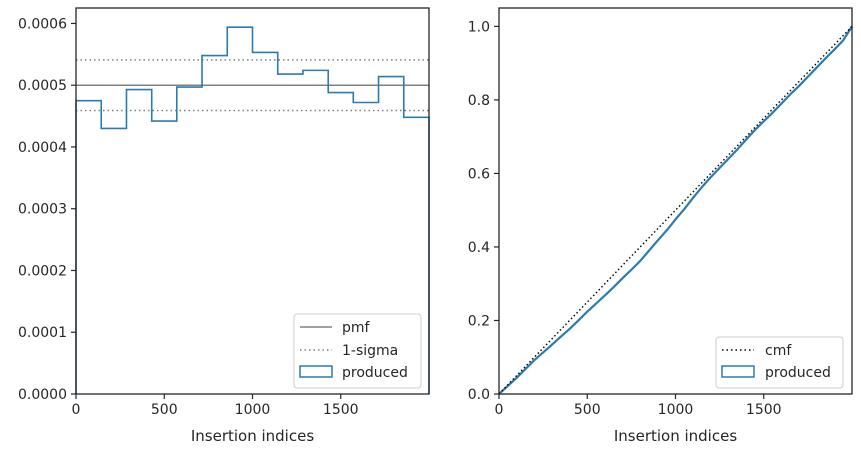 The image size is (861, 453). Describe the element at coordinates (42, 333) in the screenshot. I see `hist-ytick-label: 0.0001` at that location.